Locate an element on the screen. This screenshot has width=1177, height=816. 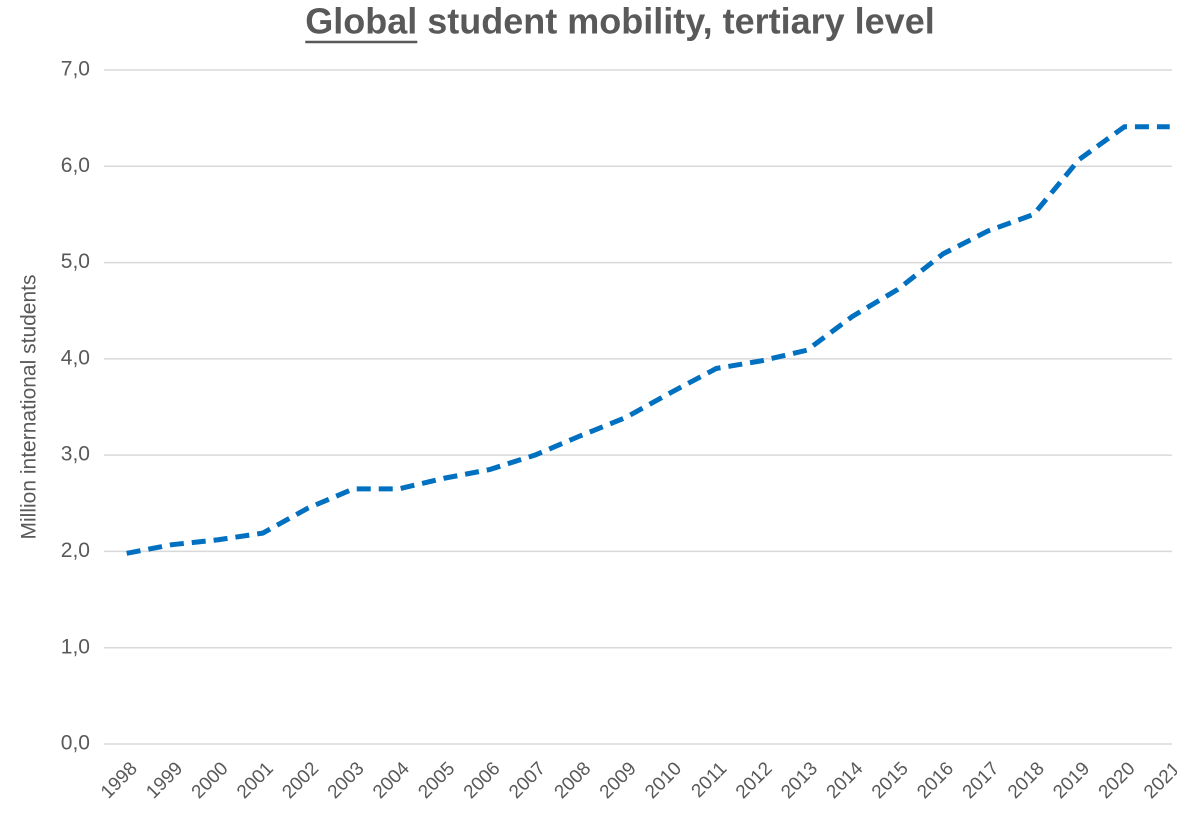
x-tick-label: 2009 is located at coordinates (618, 780).